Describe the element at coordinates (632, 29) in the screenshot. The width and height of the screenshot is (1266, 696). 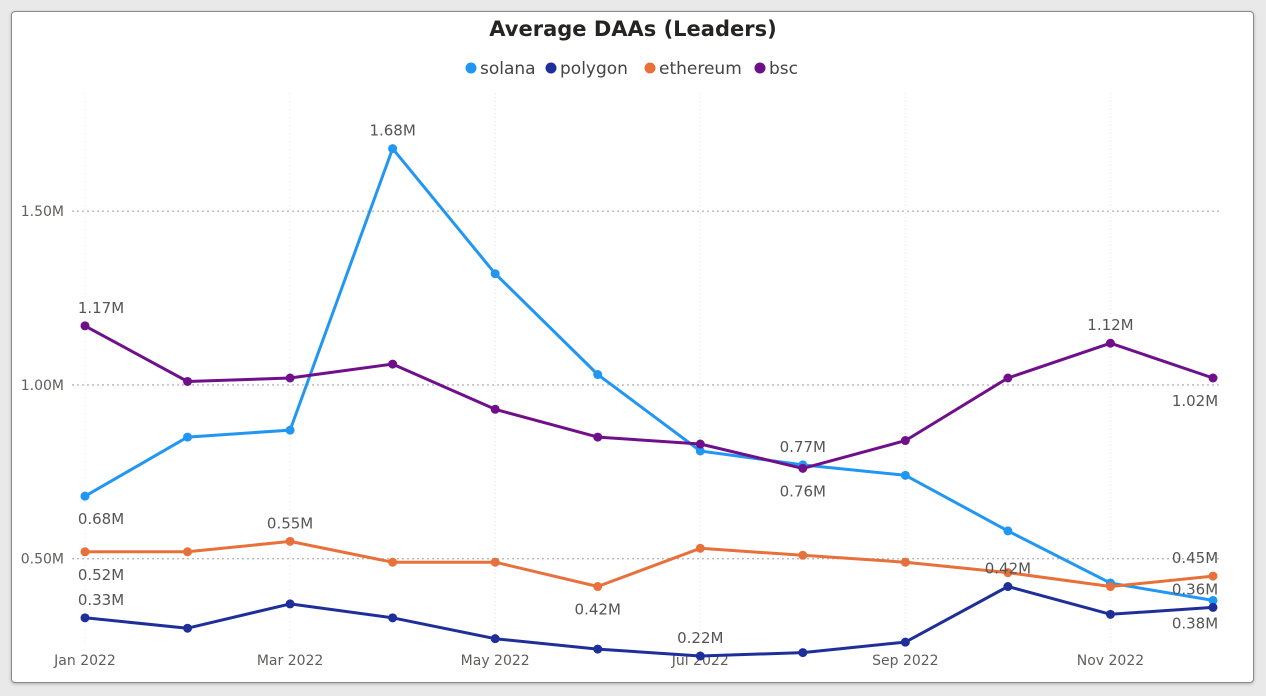
I see `chart-title: Average DAAs (Leaders)` at that location.